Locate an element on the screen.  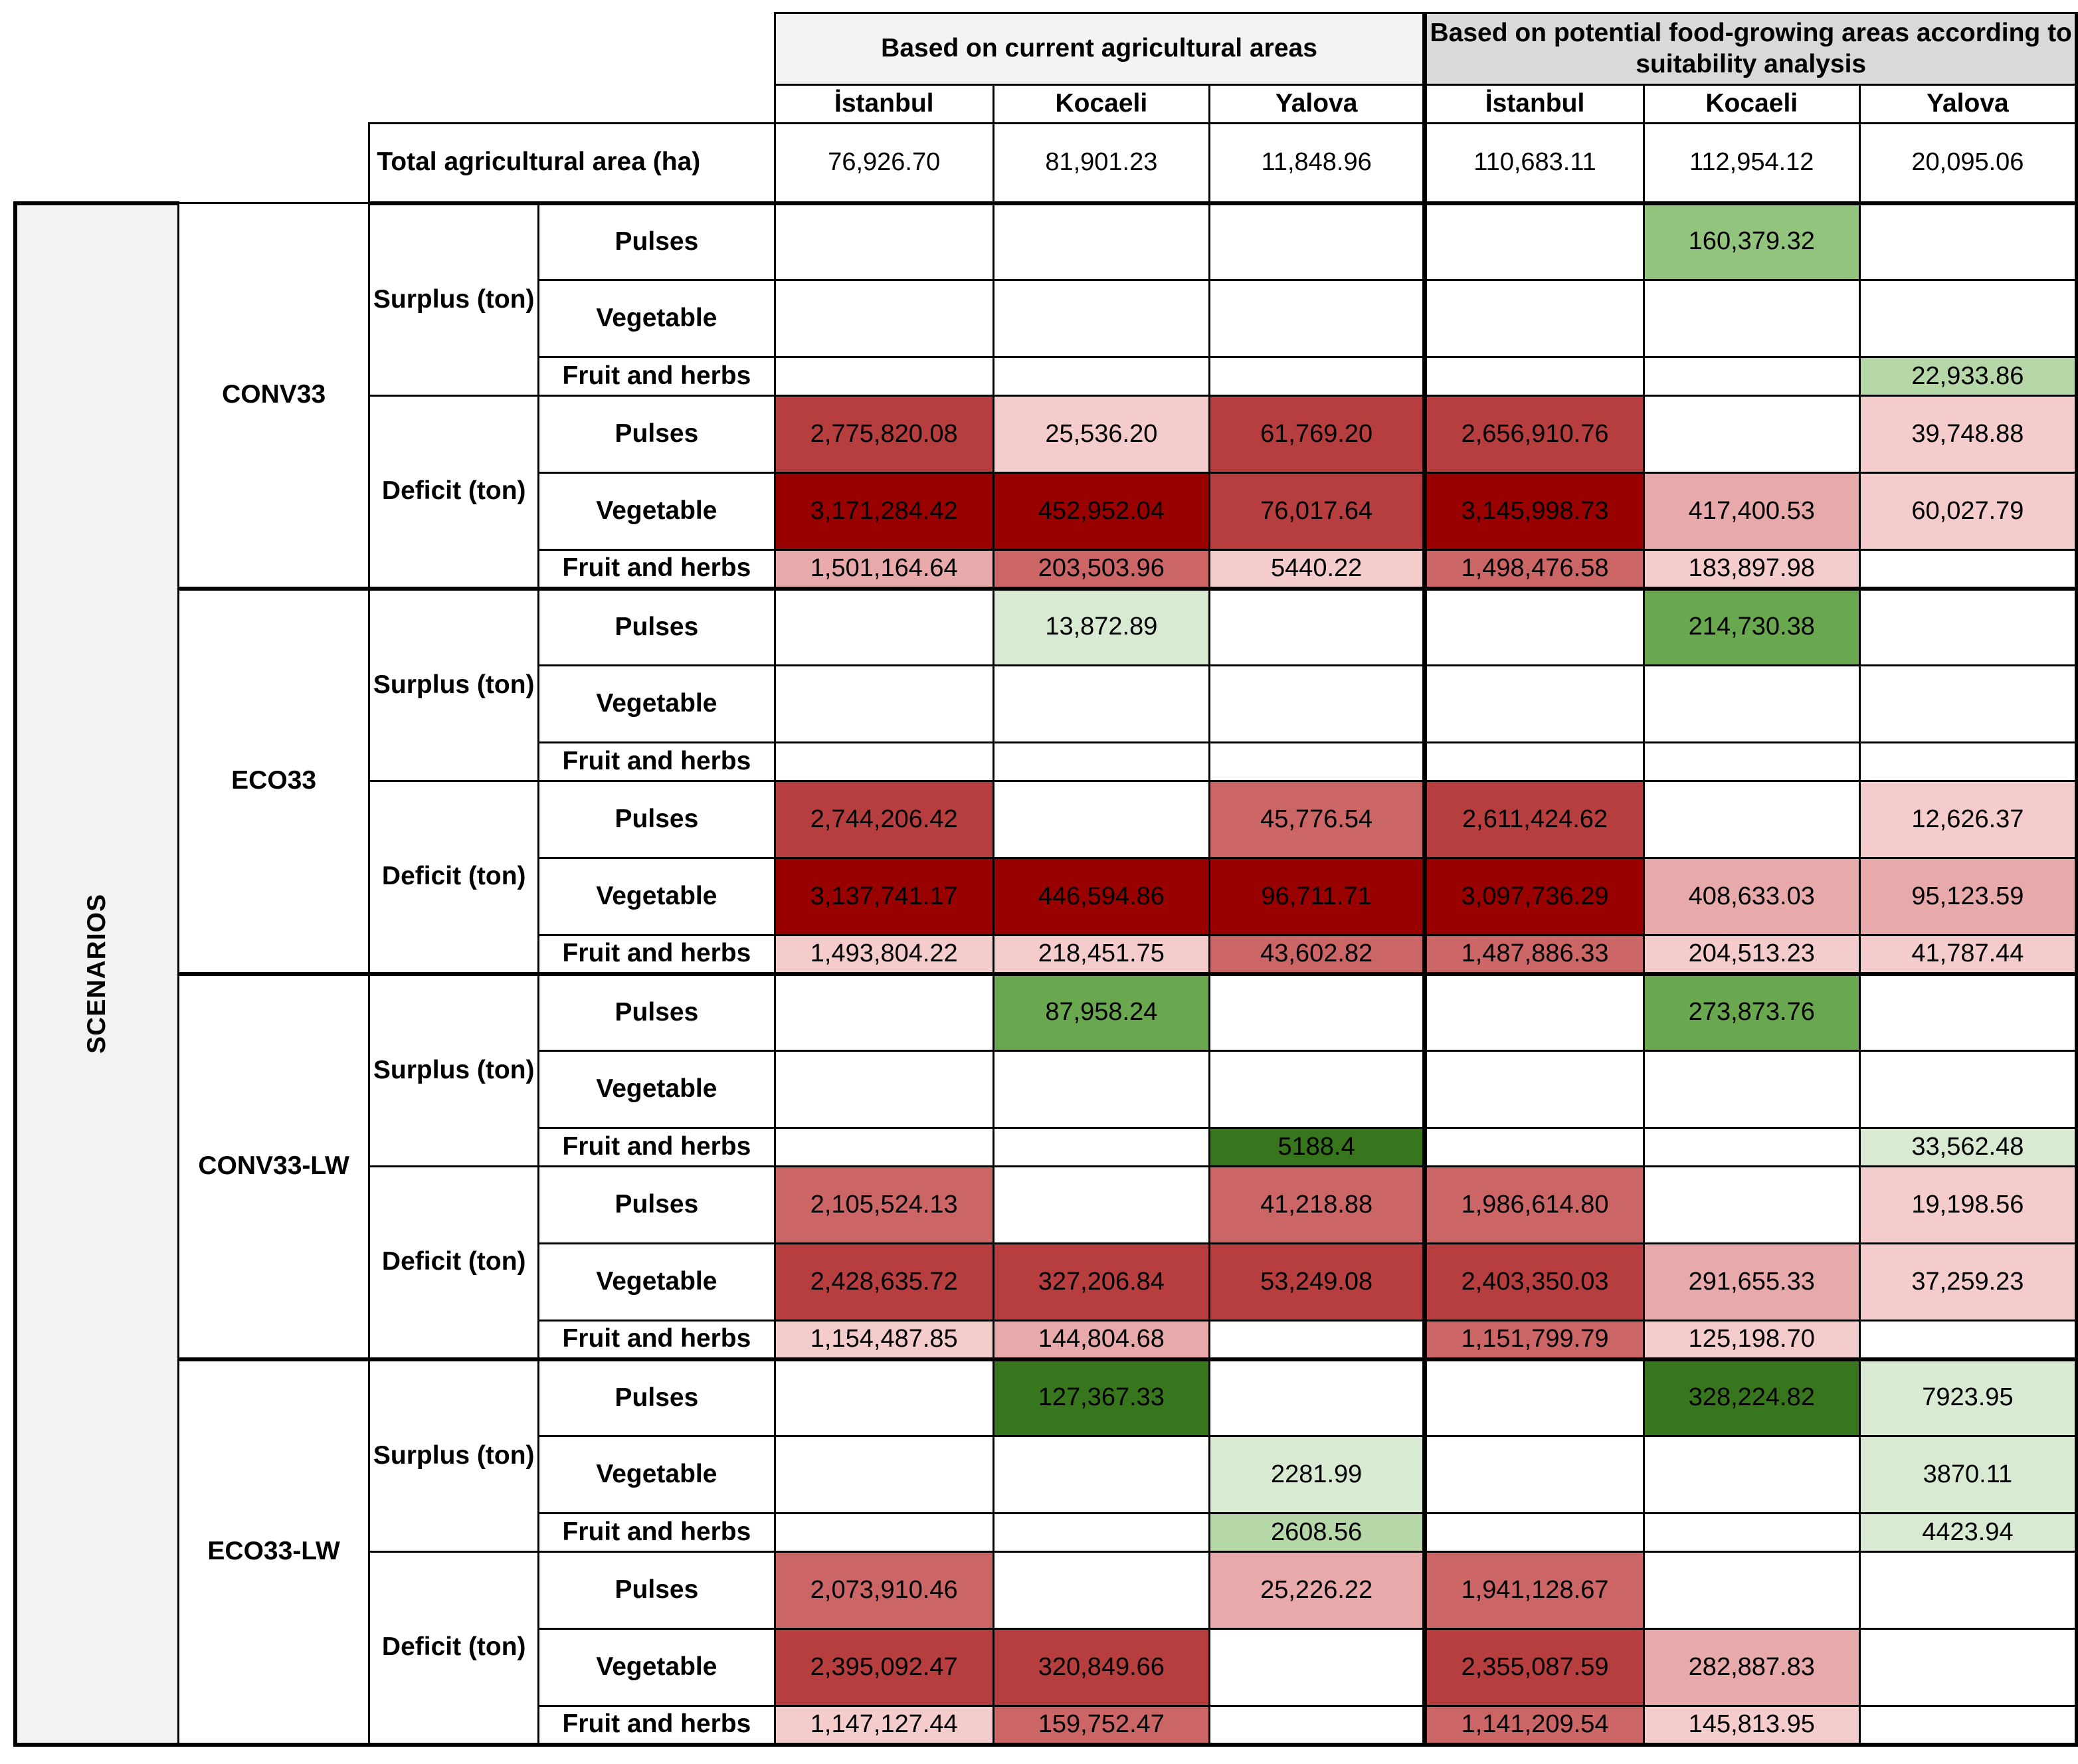
value-cell: 61,769.20 is located at coordinates (1318, 434).